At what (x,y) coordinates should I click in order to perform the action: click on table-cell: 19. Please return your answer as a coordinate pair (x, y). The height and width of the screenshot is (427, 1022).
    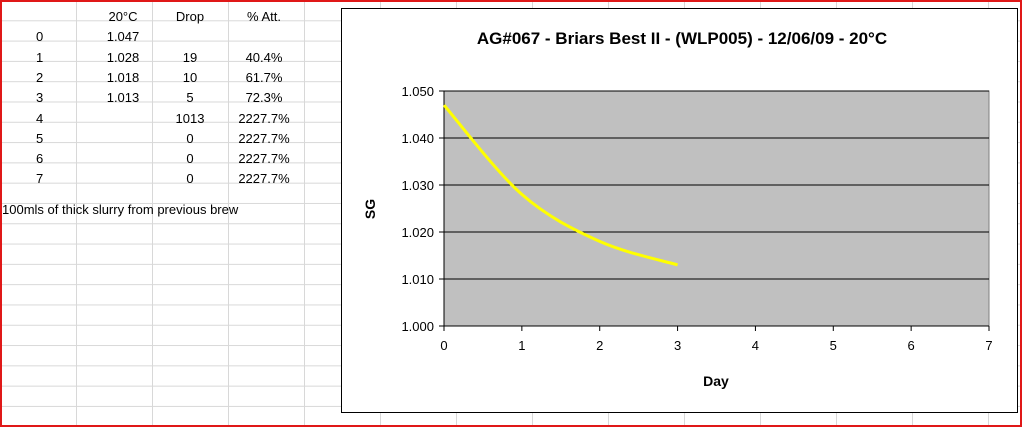
    Looking at the image, I should click on (190, 57).